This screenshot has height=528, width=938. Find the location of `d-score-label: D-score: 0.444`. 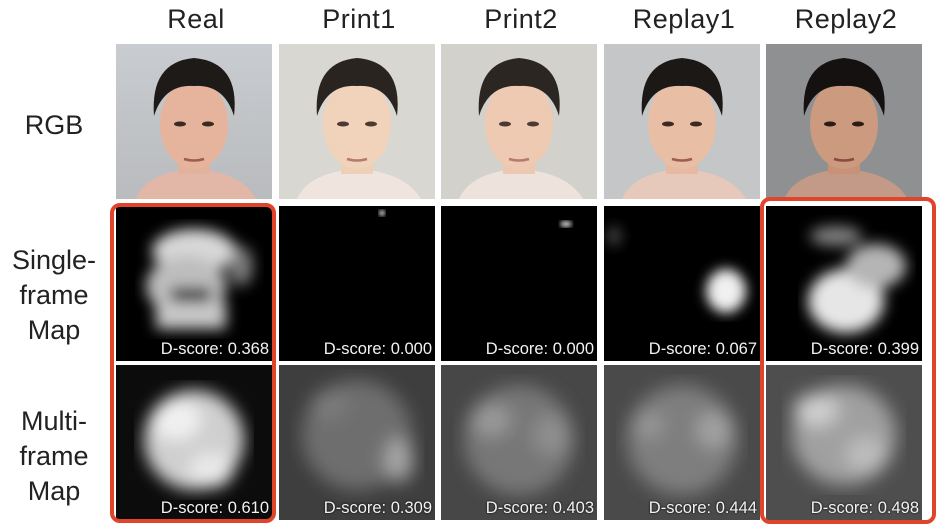

d-score-label: D-score: 0.444 is located at coordinates (702, 508).